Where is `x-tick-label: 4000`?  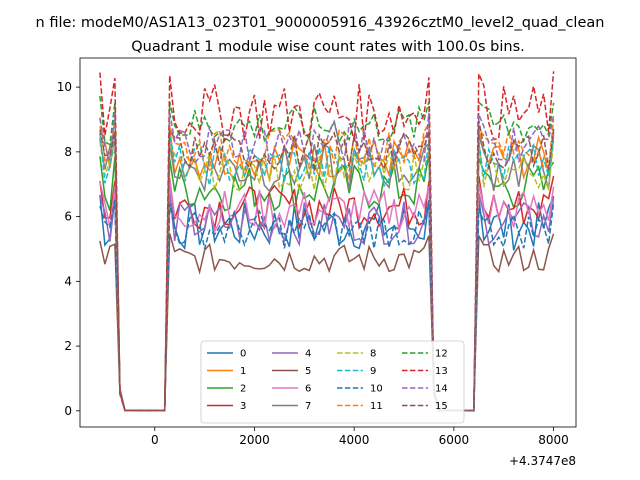 x-tick-label: 4000 is located at coordinates (354, 440).